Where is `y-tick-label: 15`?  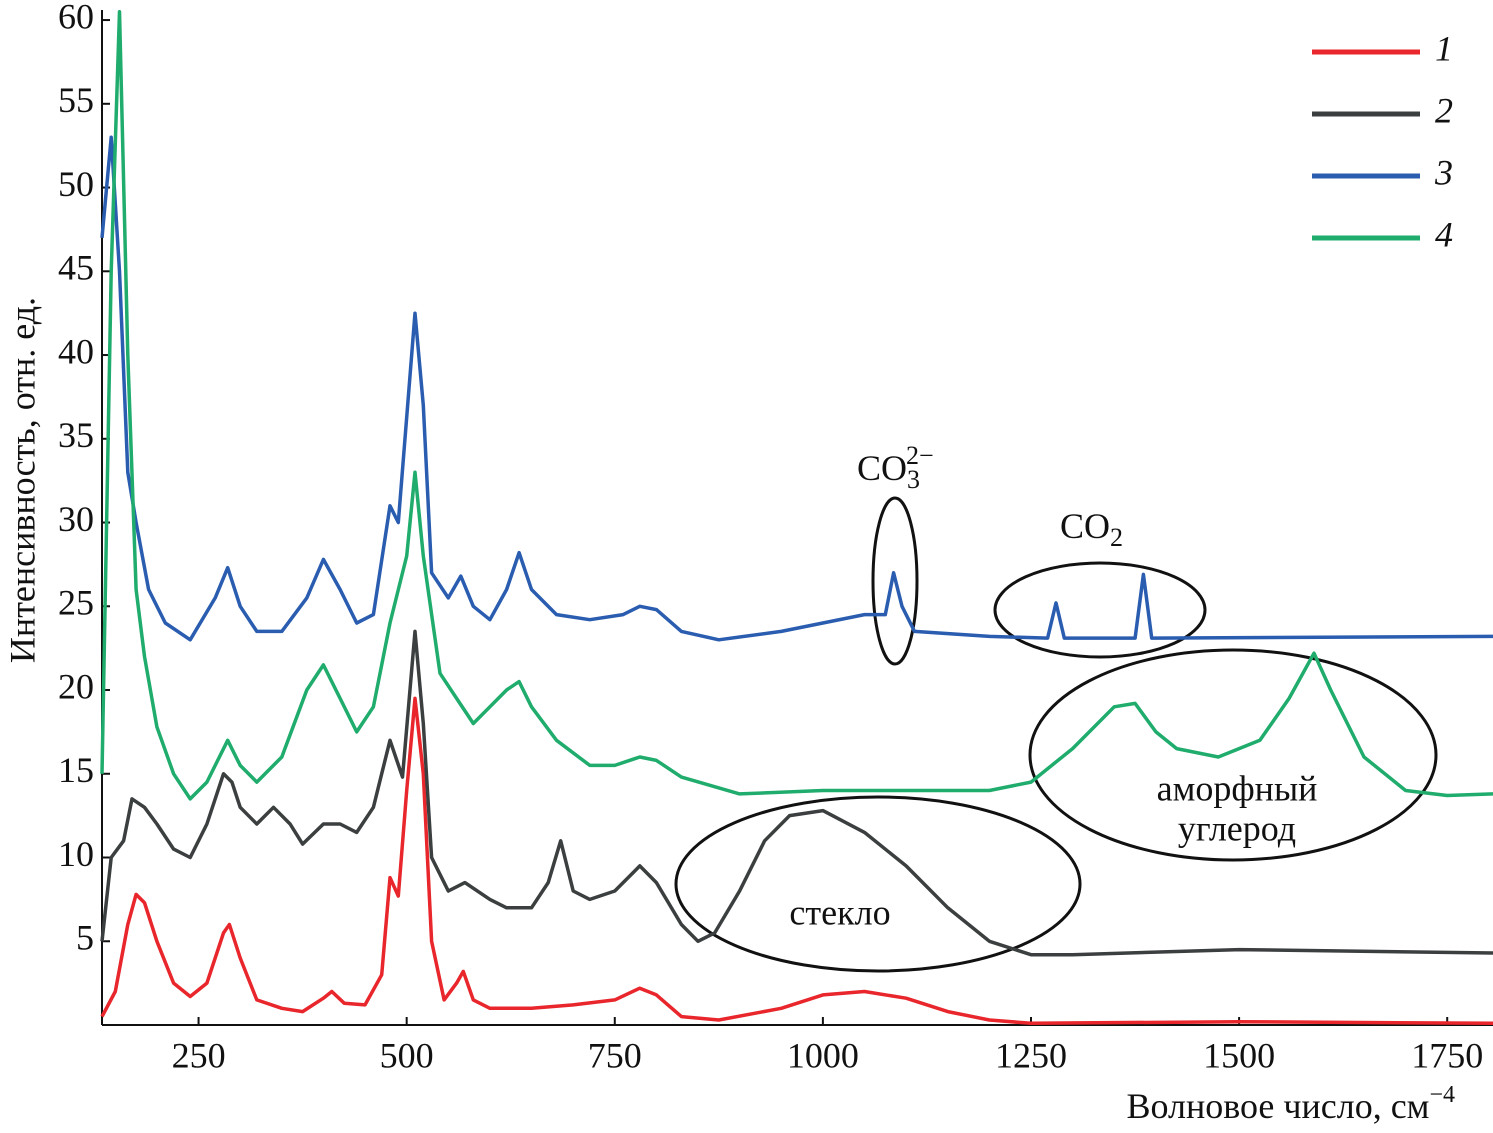 y-tick-label: 15 is located at coordinates (76, 770).